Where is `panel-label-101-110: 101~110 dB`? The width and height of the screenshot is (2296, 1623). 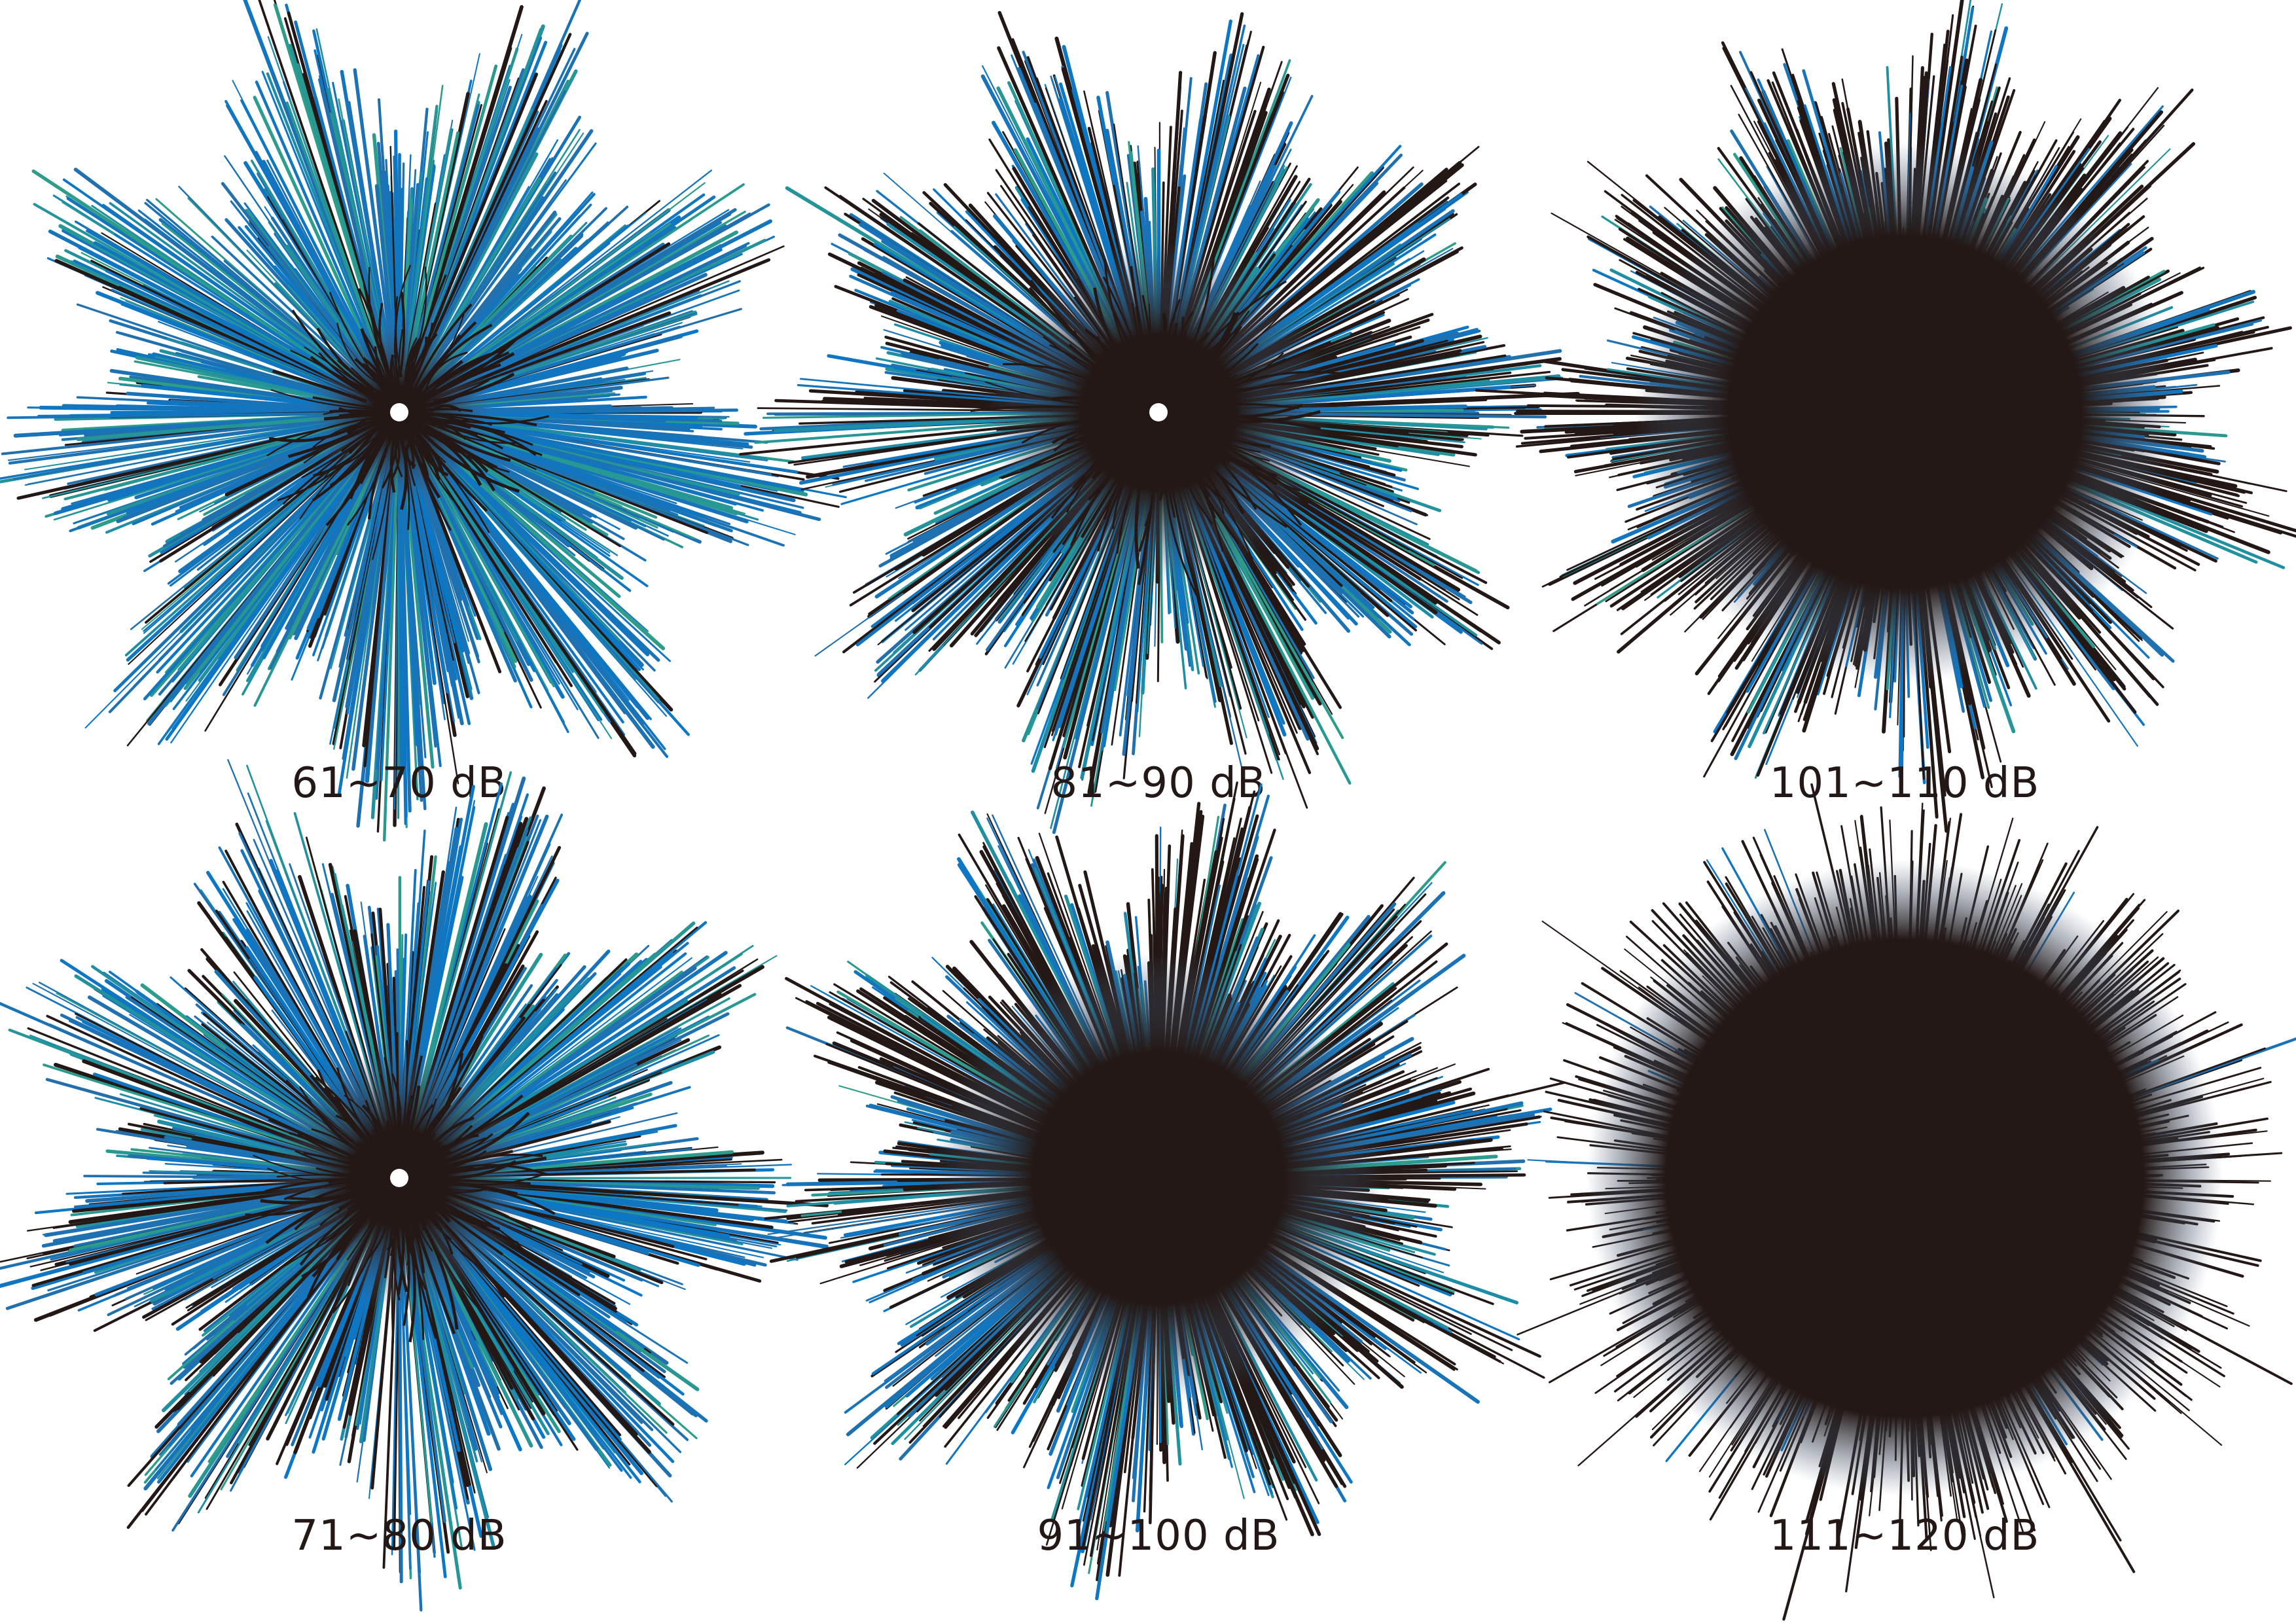
panel-label-101-110: 101~110 dB is located at coordinates (1904, 783).